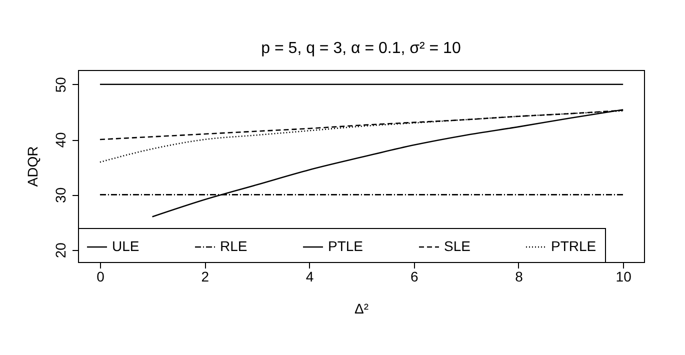  What do you see at coordinates (519, 276) in the screenshot?
I see `x-tick-label: 8` at bounding box center [519, 276].